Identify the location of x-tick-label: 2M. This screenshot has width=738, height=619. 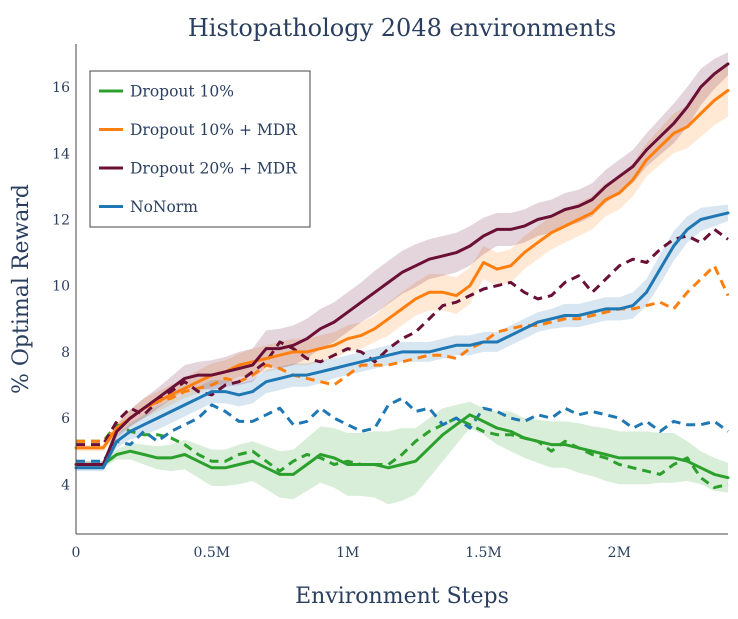
(619, 553).